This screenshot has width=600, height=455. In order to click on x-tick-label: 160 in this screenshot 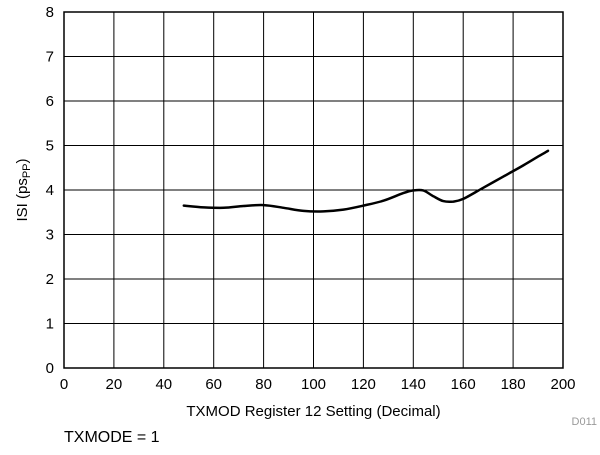, I will do `click(463, 384)`.